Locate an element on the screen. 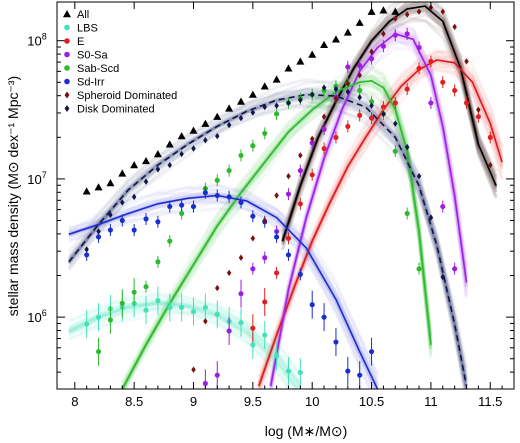 The height and width of the screenshot is (443, 520). legend-item-disk-dominated: Disk Dominated is located at coordinates (109, 110).